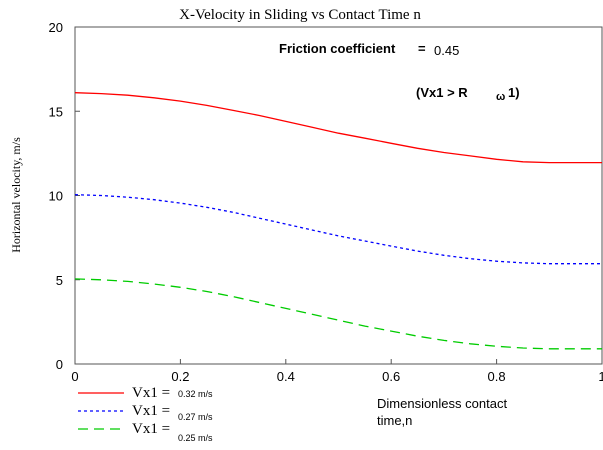  I want to click on chart-title: X-Velocity in Sliding vs Contact Time n, so click(300, 15).